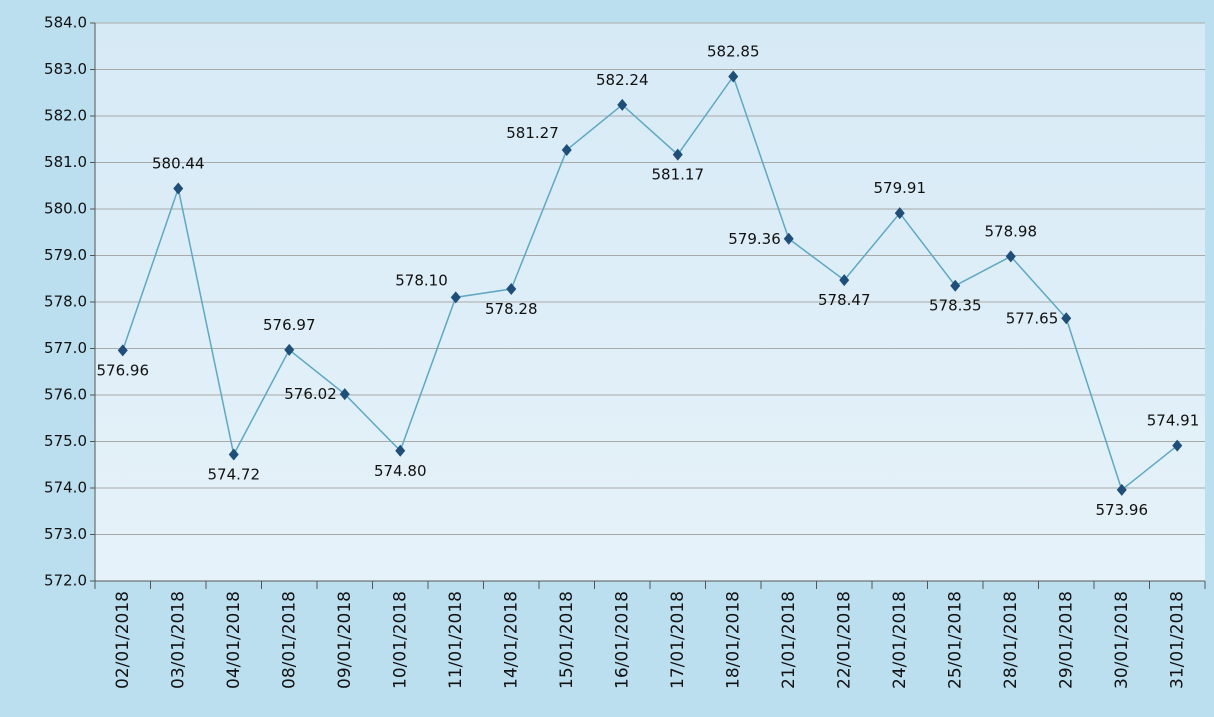 This screenshot has height=717, width=1214. Describe the element at coordinates (289, 640) in the screenshot. I see `x-tick-label: 08/01/2018` at that location.